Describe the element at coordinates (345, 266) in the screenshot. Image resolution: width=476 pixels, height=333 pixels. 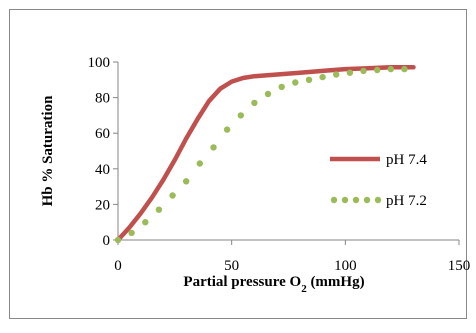
I see `x-tick-label: 100` at that location.